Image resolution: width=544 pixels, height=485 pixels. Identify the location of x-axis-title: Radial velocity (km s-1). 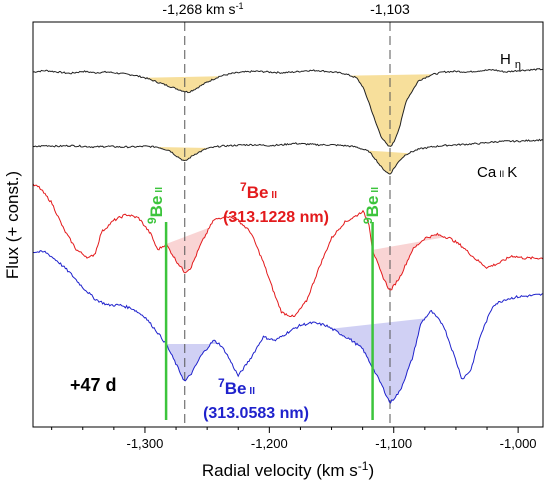
(288, 469).